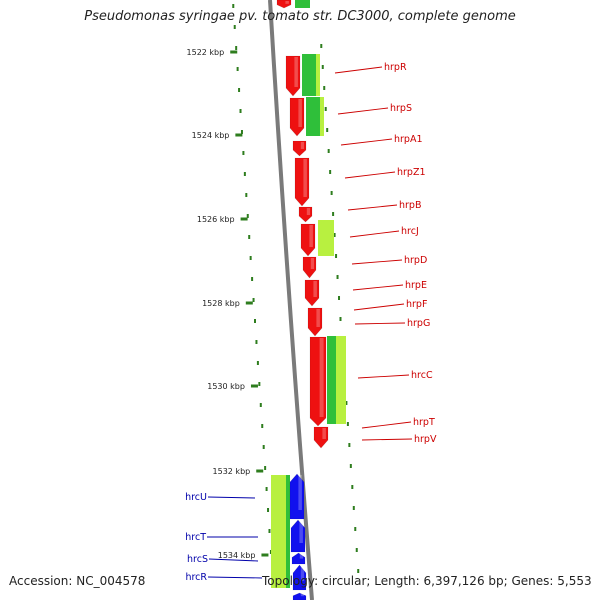  What do you see at coordinates (211, 135) in the screenshot?
I see `tick-label: 1524 kbp` at bounding box center [211, 135].